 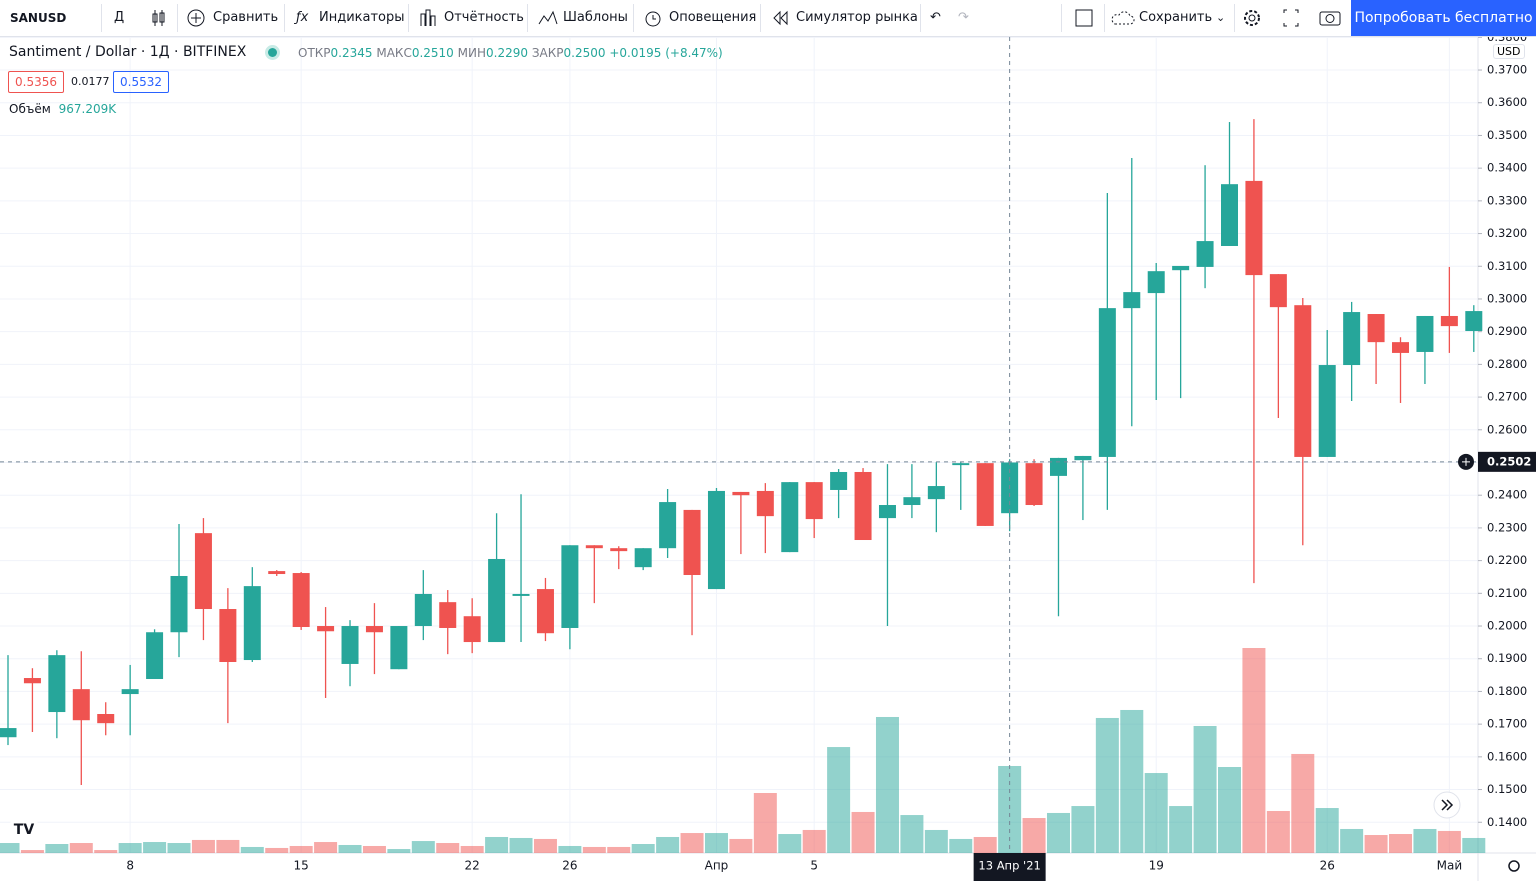 I want to click on market-status-dot, so click(x=272, y=52).